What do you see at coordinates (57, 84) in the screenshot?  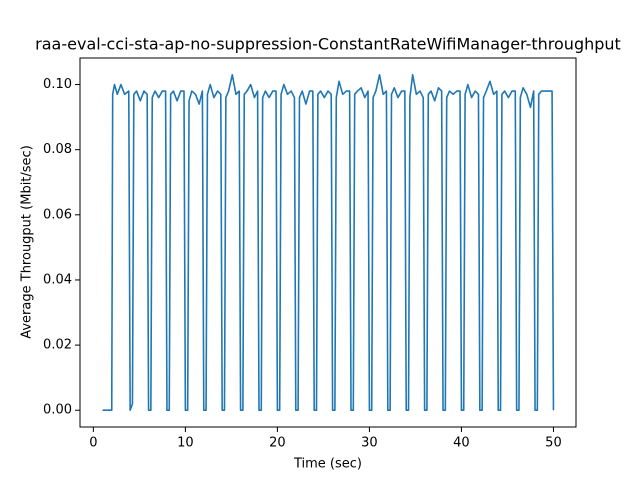 I see `y-tick-label: 0.10` at bounding box center [57, 84].